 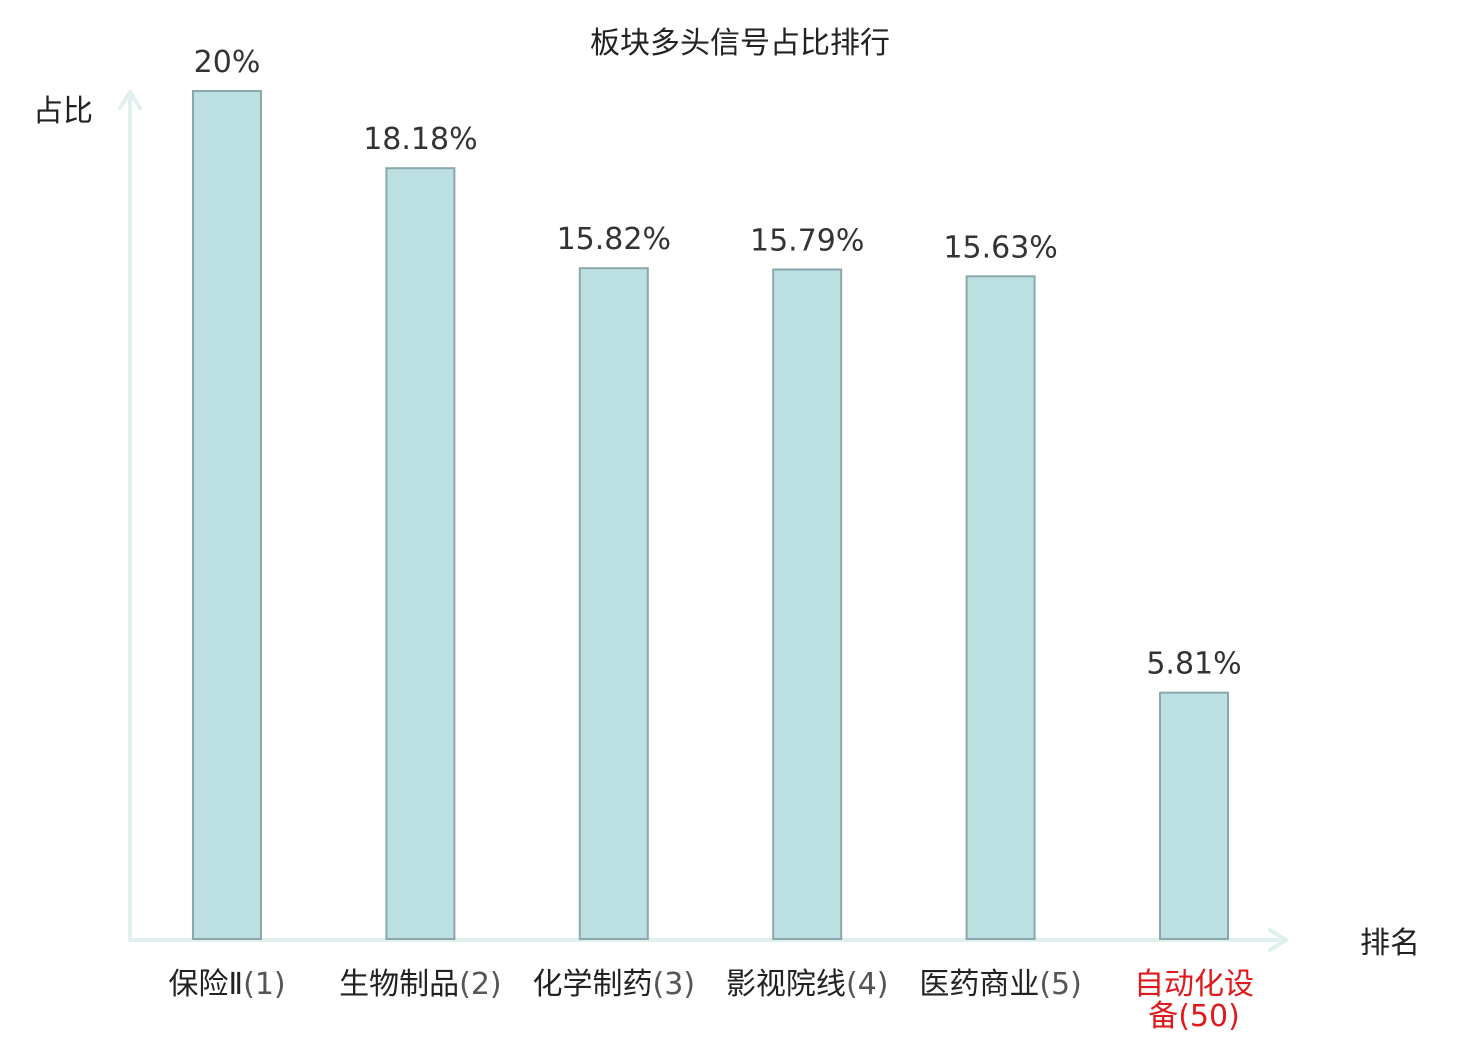 I want to click on category-label-4: 影视院线(4), so click(x=807, y=984).